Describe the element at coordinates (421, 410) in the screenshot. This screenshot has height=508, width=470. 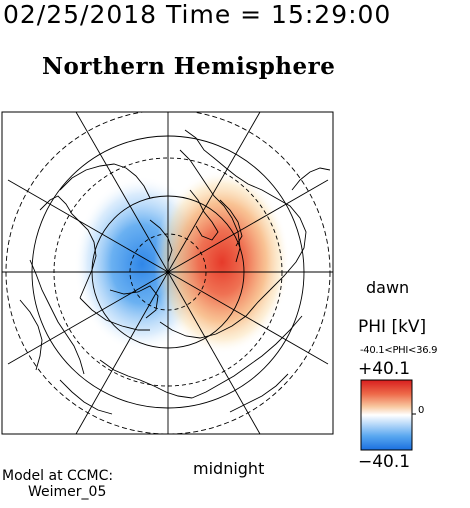
I see `colorbar-zero-label: 0` at that location.